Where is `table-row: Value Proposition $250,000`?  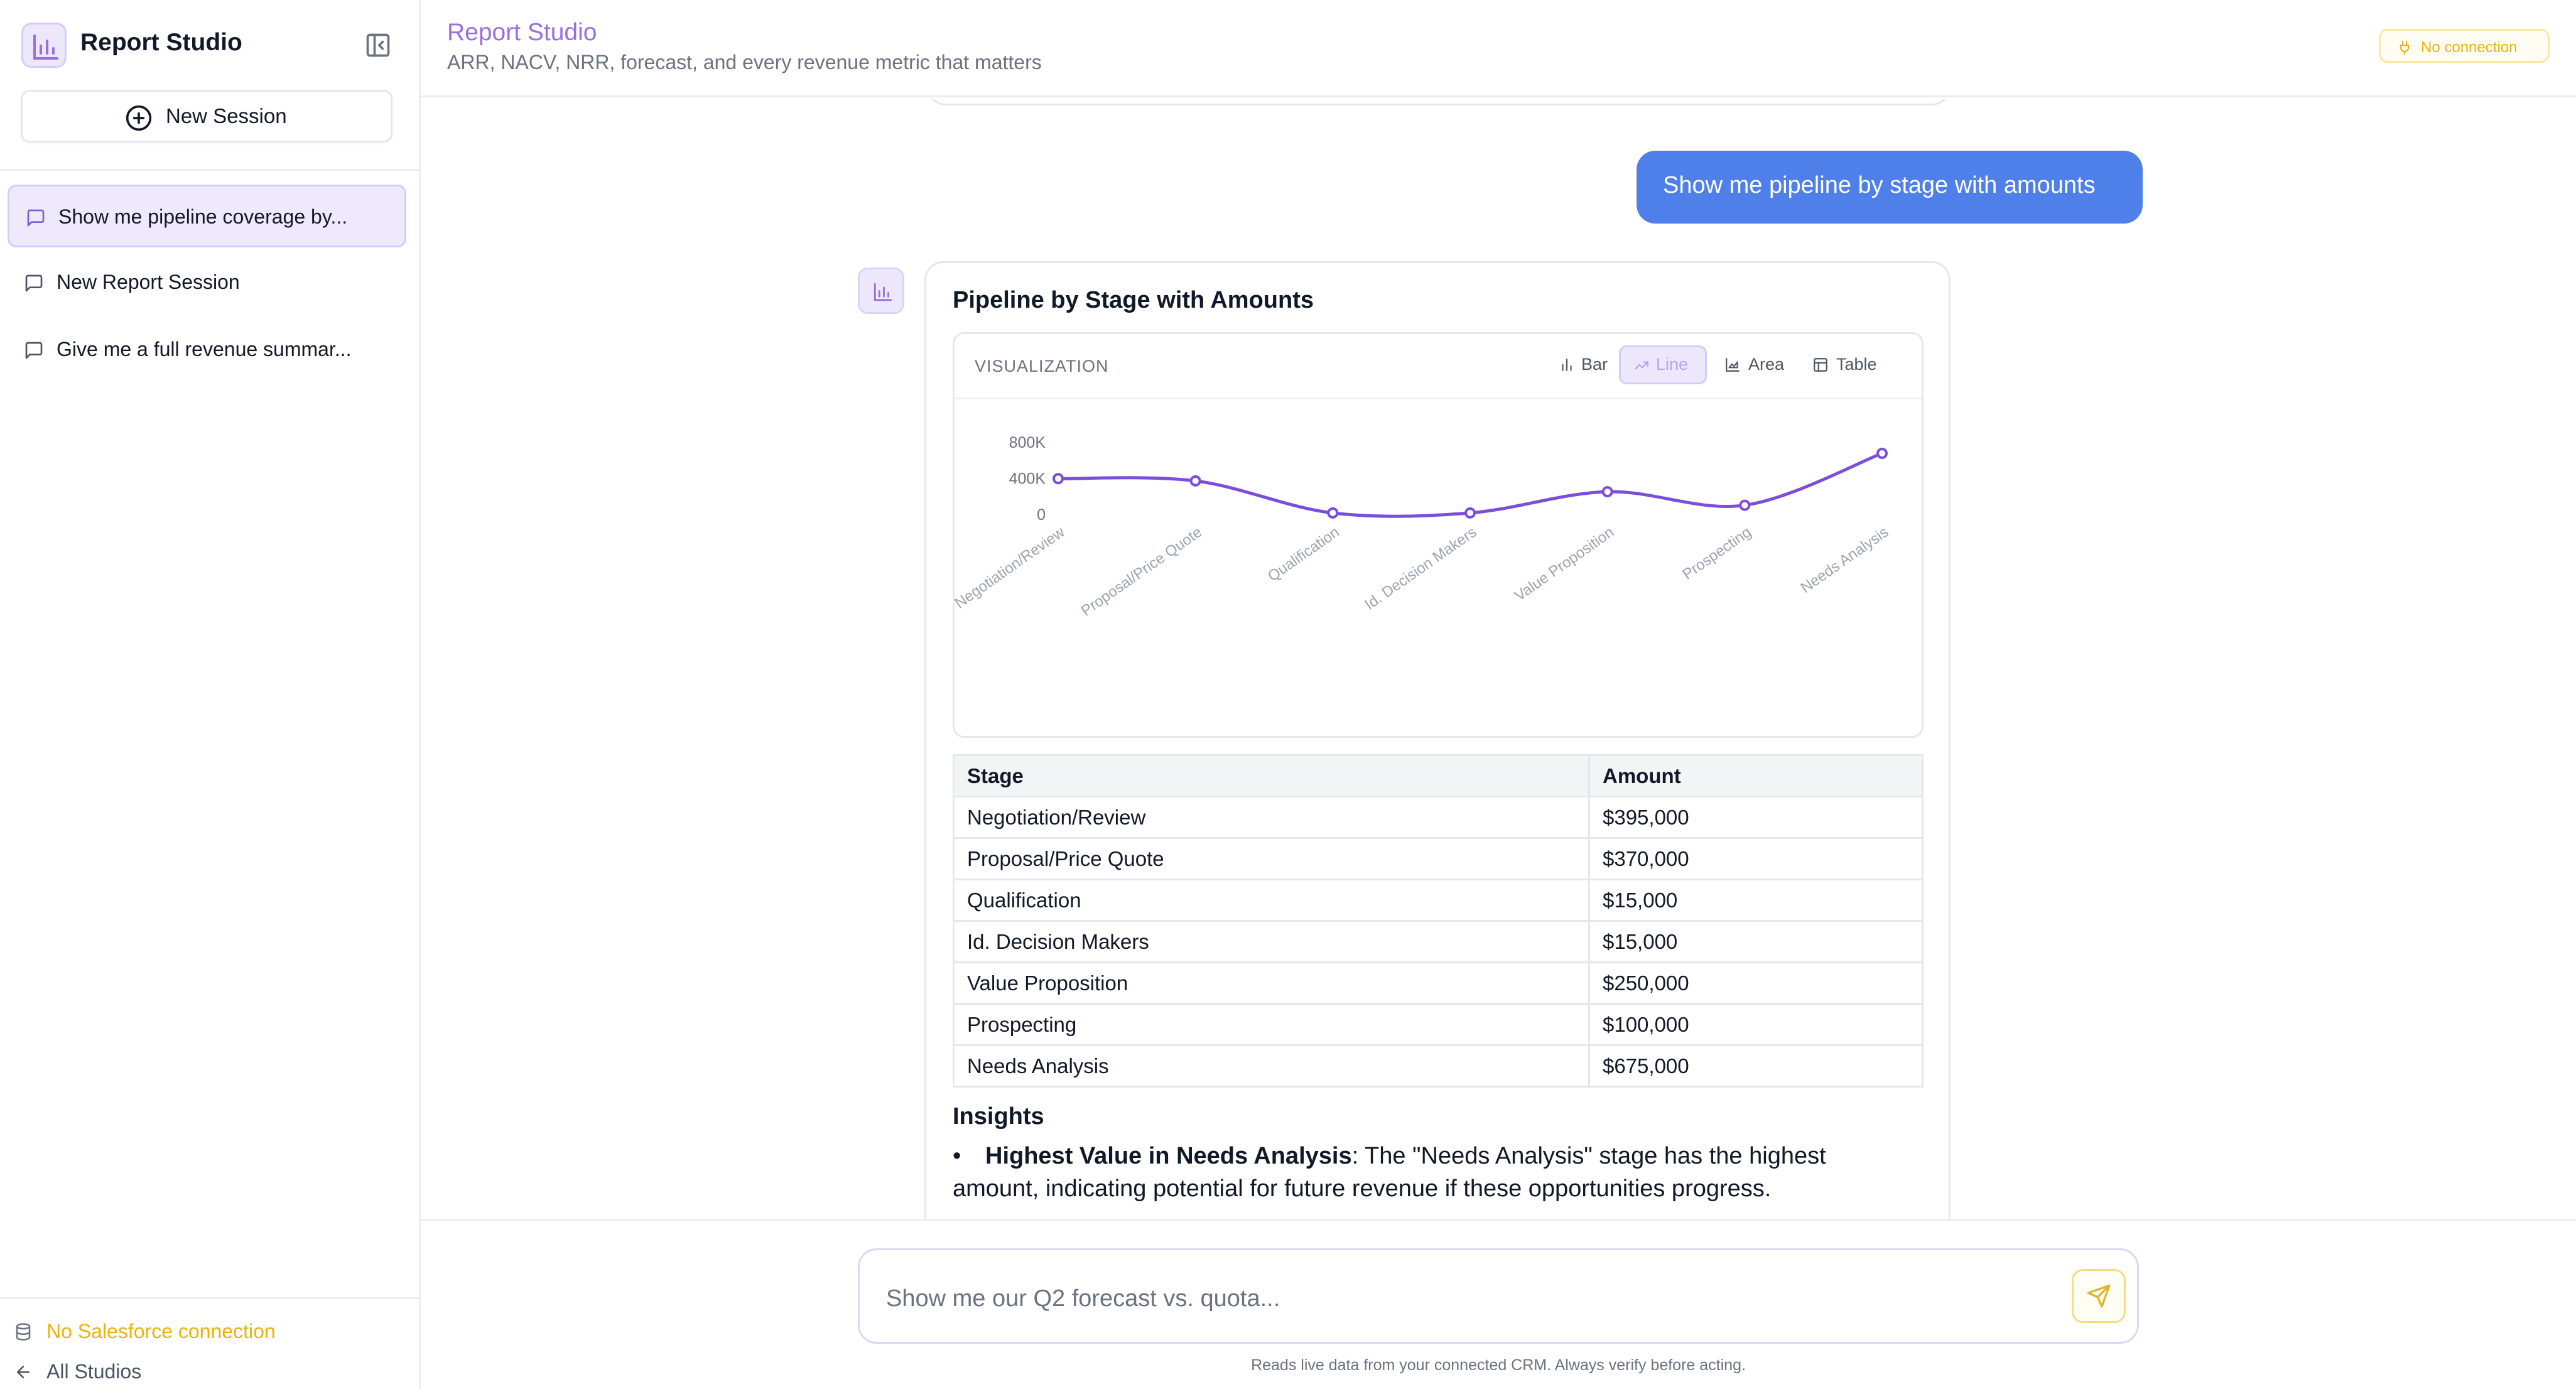
table-row: Value Proposition $250,000 is located at coordinates (1439, 983).